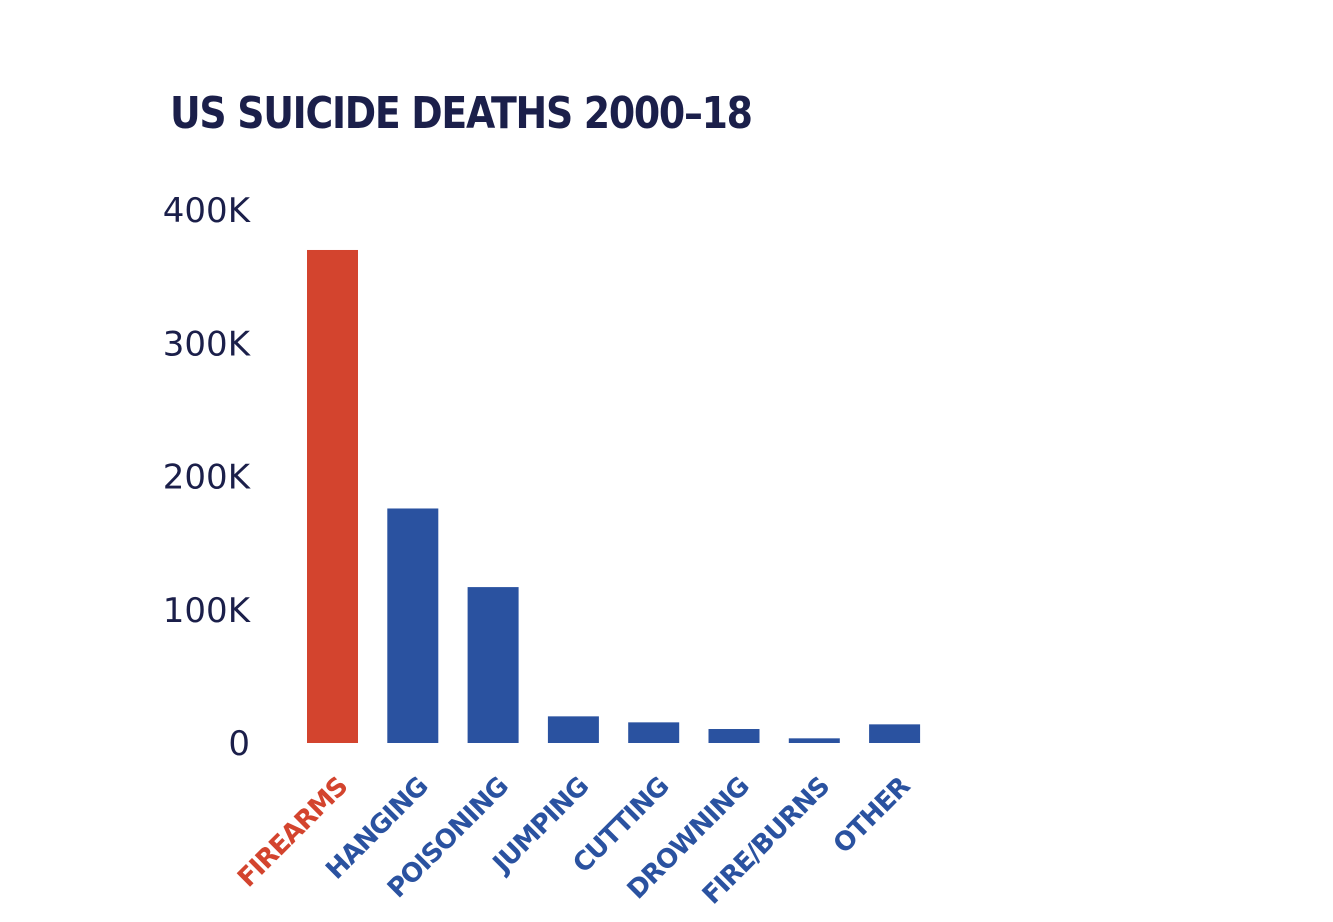  Describe the element at coordinates (207, 211) in the screenshot. I see `y-tick-label: 400K` at that location.